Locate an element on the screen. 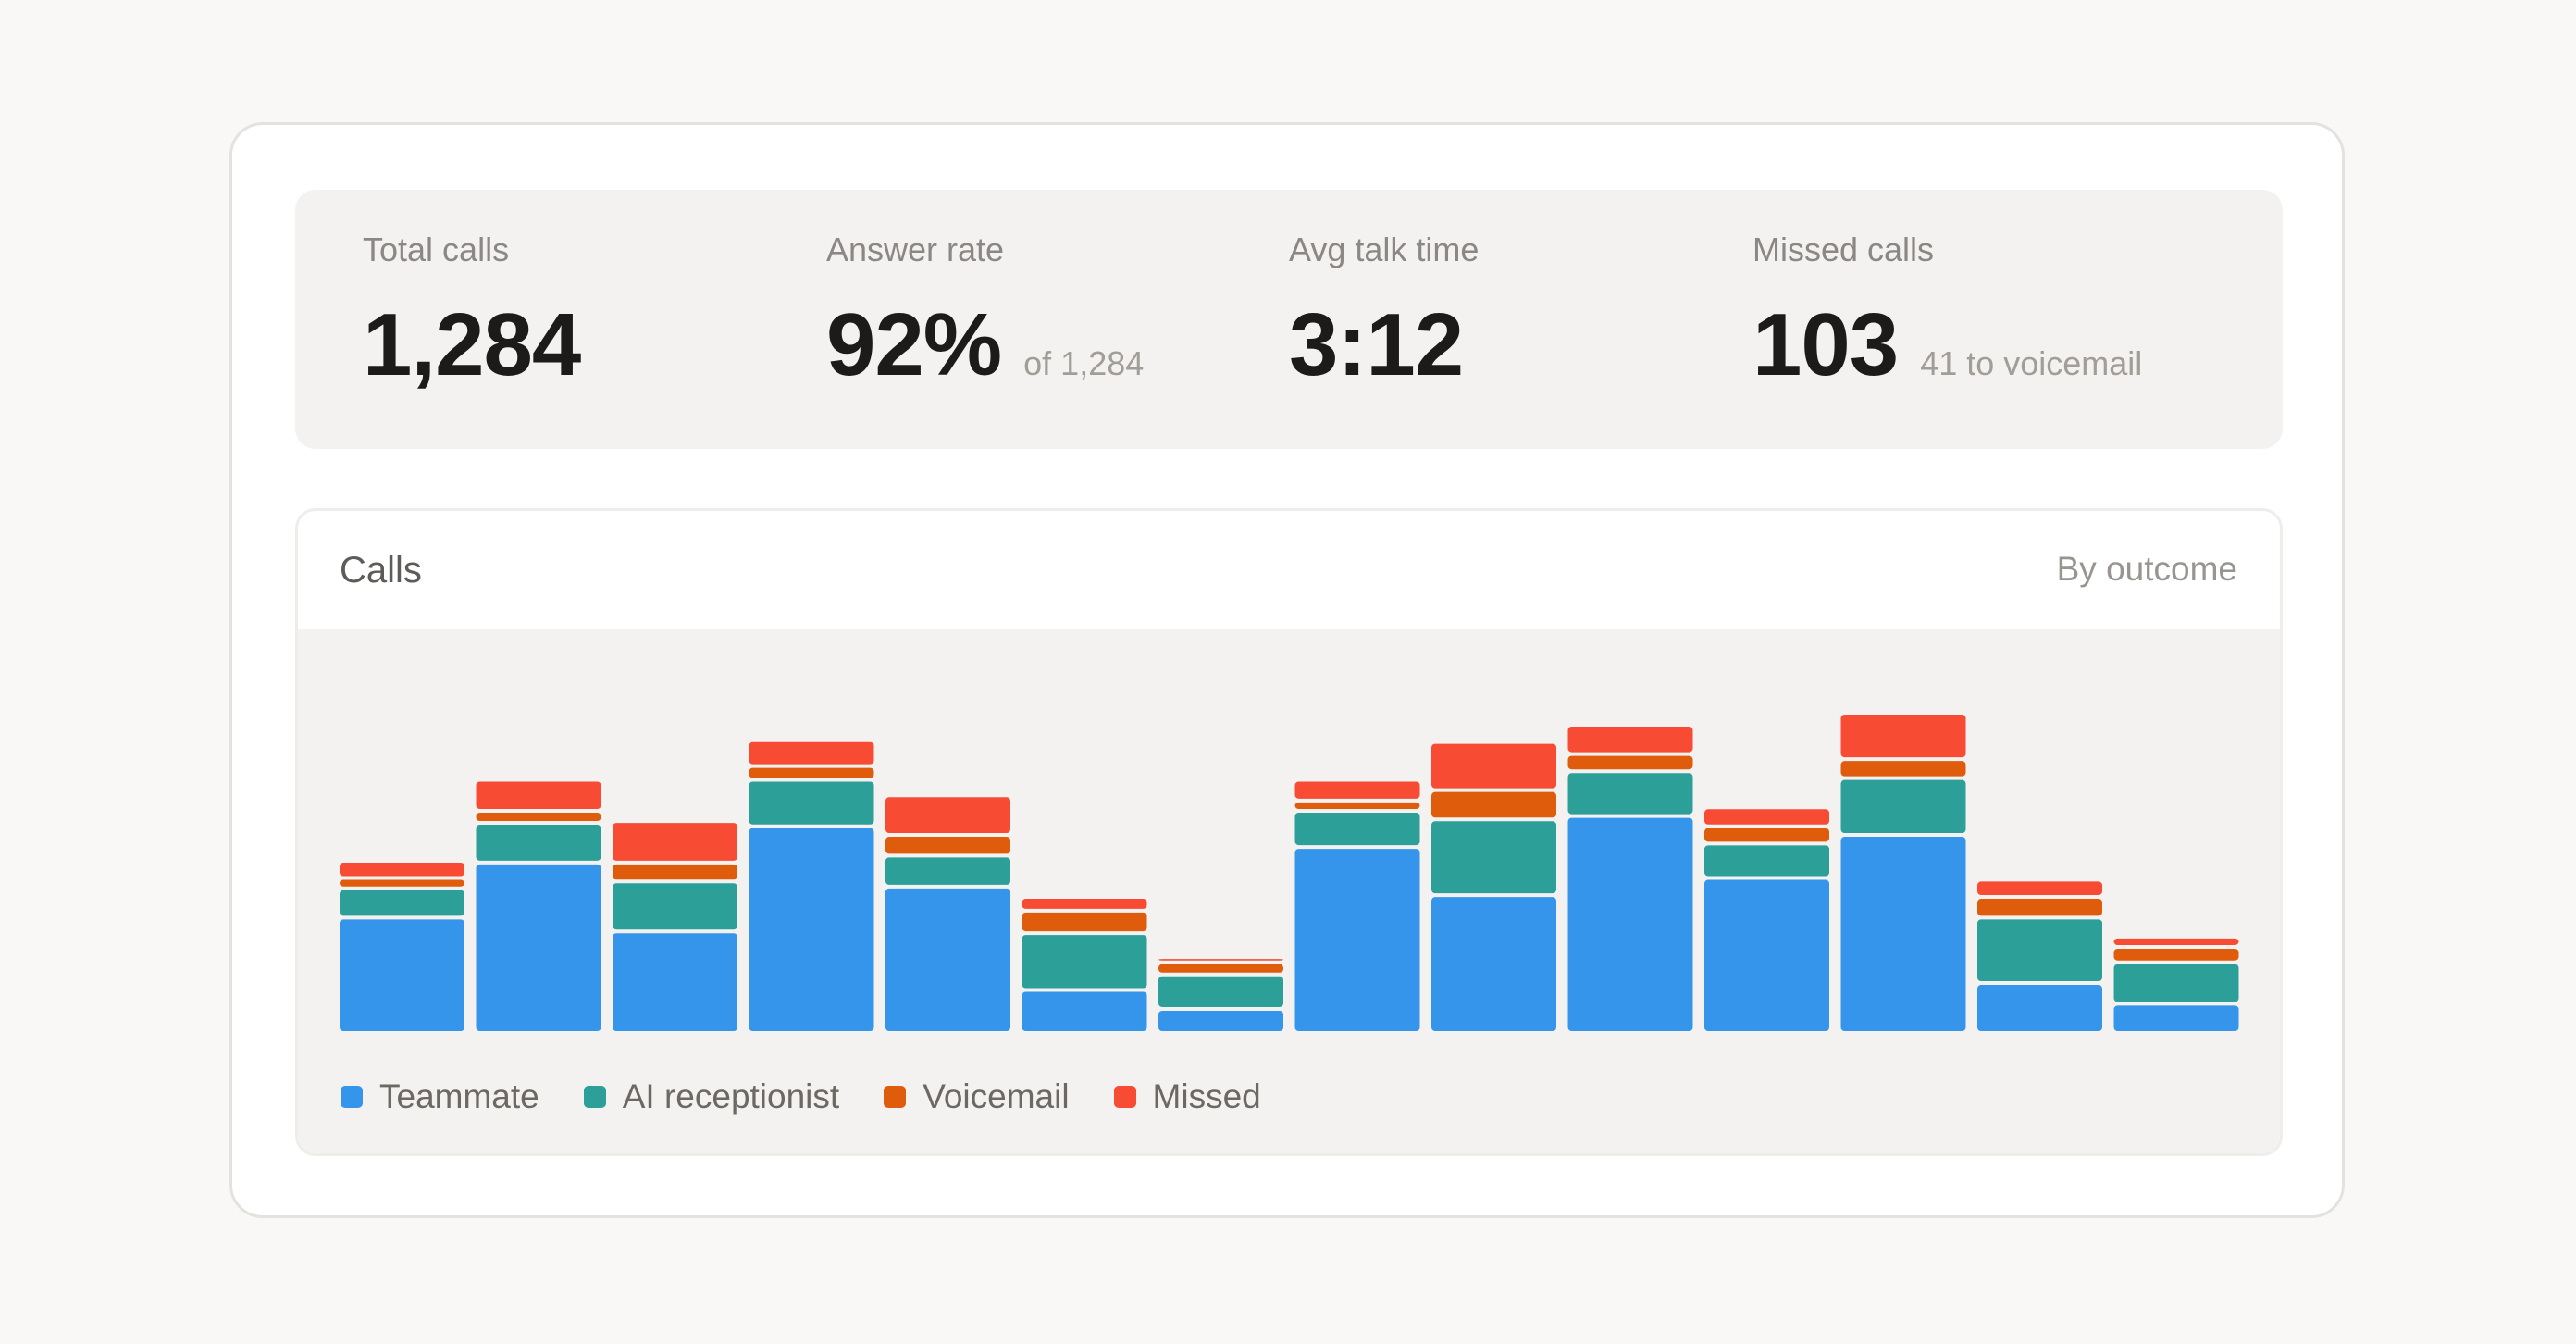 This screenshot has height=1344, width=2576. legend-label: Teammate is located at coordinates (459, 1096).